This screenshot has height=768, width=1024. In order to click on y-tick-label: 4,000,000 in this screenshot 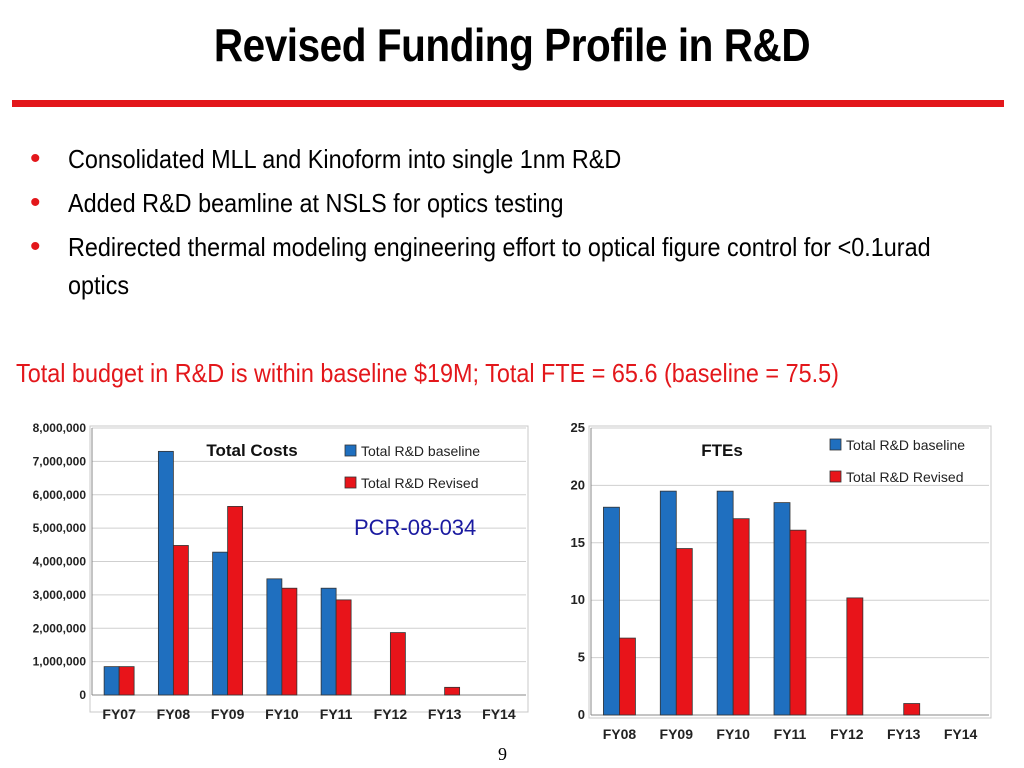, I will do `click(60, 562)`.